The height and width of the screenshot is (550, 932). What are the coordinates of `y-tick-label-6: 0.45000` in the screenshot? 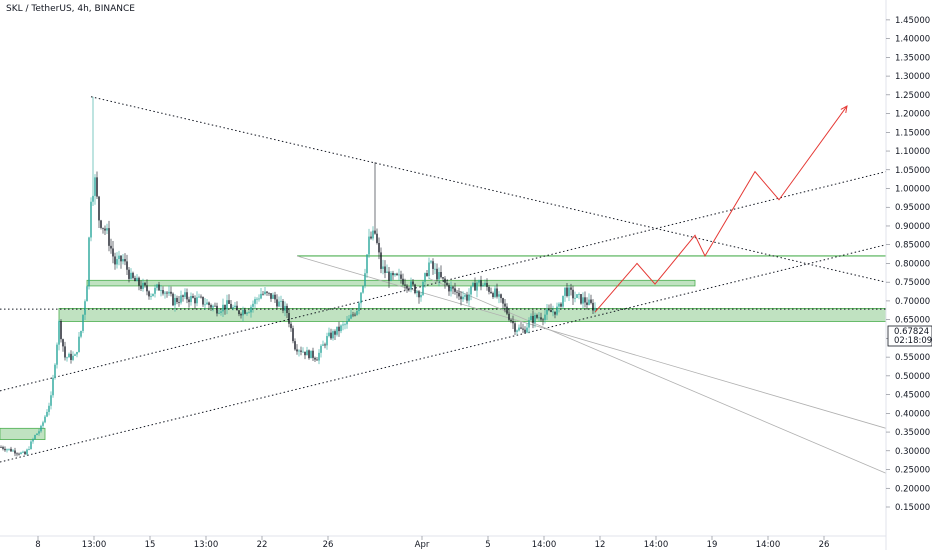 It's located at (912, 396).